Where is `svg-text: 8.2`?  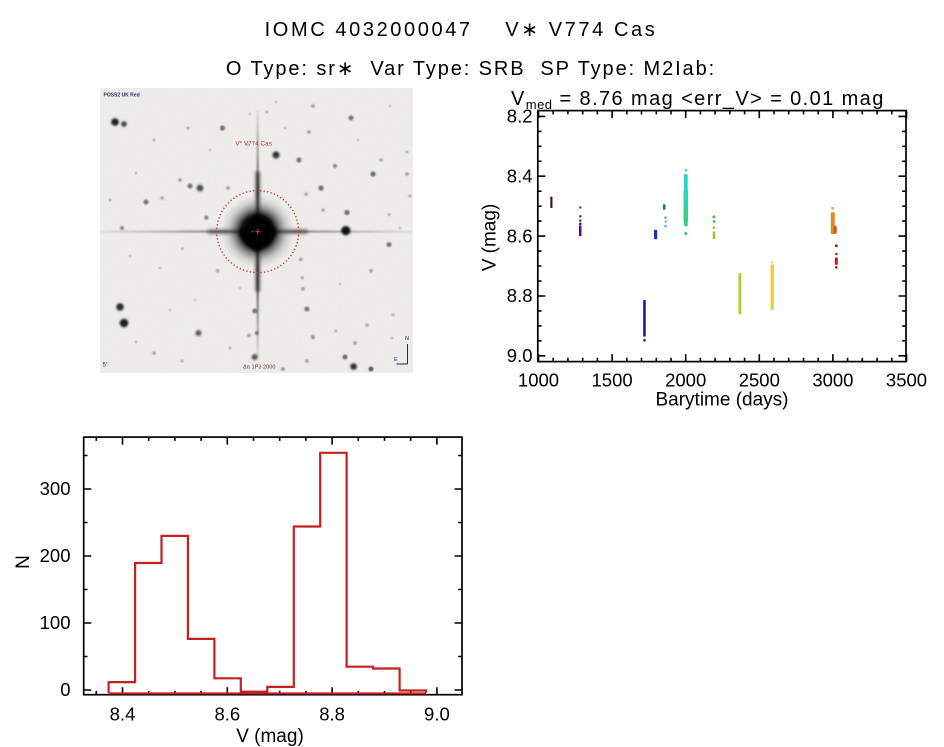
svg-text: 8.2 is located at coordinates (520, 116).